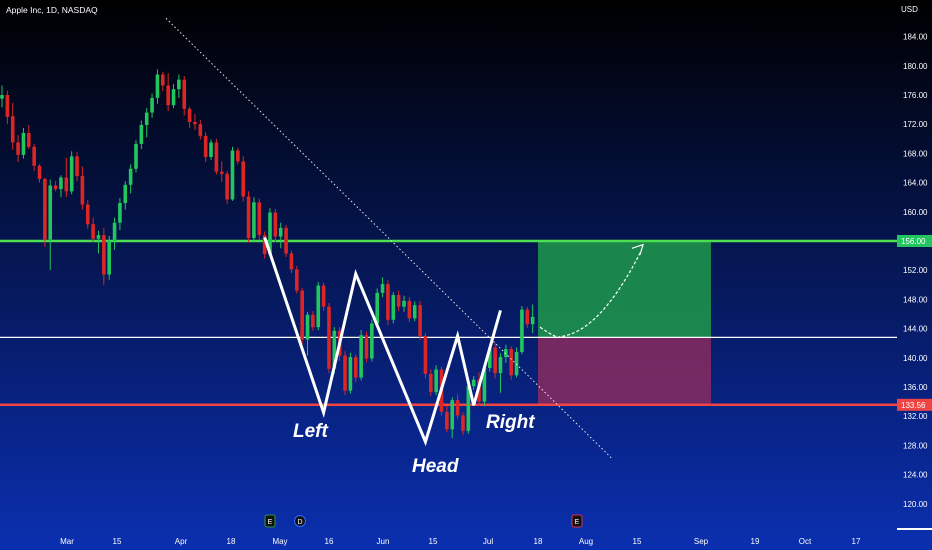  Describe the element at coordinates (52, 10) in the screenshot. I see `symbol-title: Apple Inc, 1D, NASDAQ` at that location.